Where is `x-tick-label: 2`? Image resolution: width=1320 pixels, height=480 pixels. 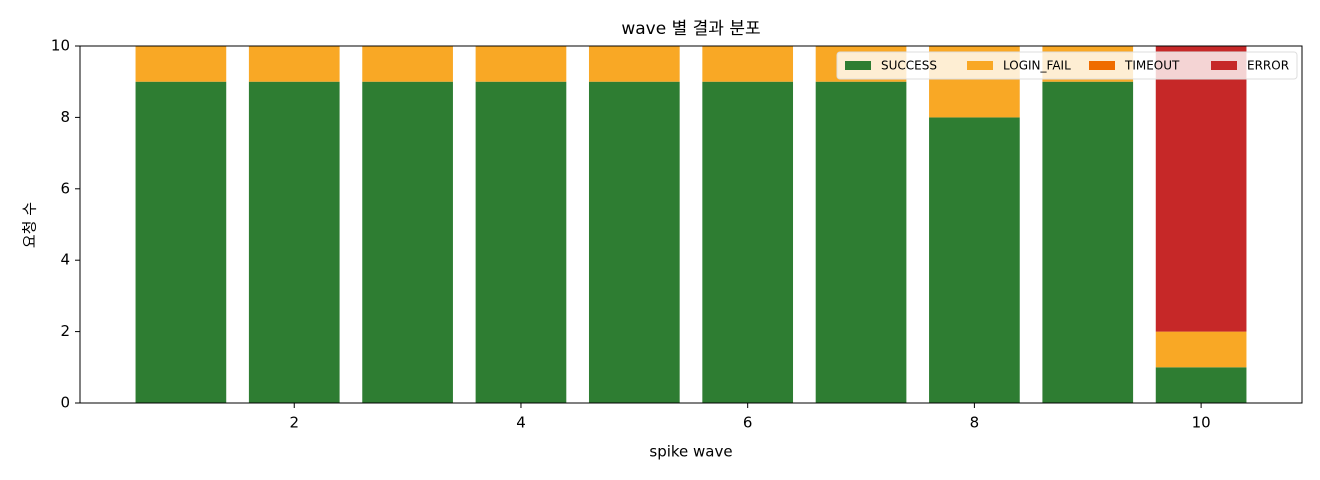
x-tick-label: 2 is located at coordinates (294, 423).